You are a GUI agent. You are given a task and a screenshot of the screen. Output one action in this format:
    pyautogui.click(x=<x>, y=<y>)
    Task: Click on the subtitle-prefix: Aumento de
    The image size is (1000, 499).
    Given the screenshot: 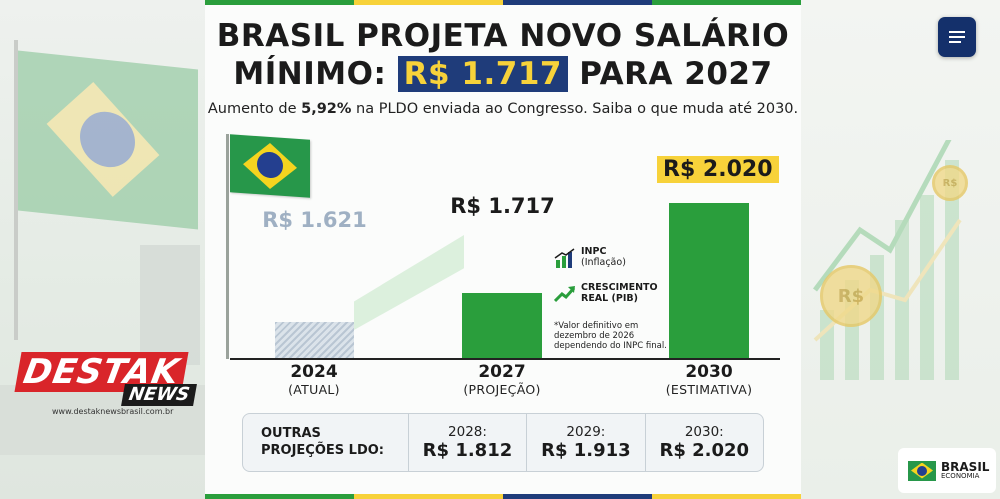 What is the action you would take?
    pyautogui.click(x=252, y=109)
    